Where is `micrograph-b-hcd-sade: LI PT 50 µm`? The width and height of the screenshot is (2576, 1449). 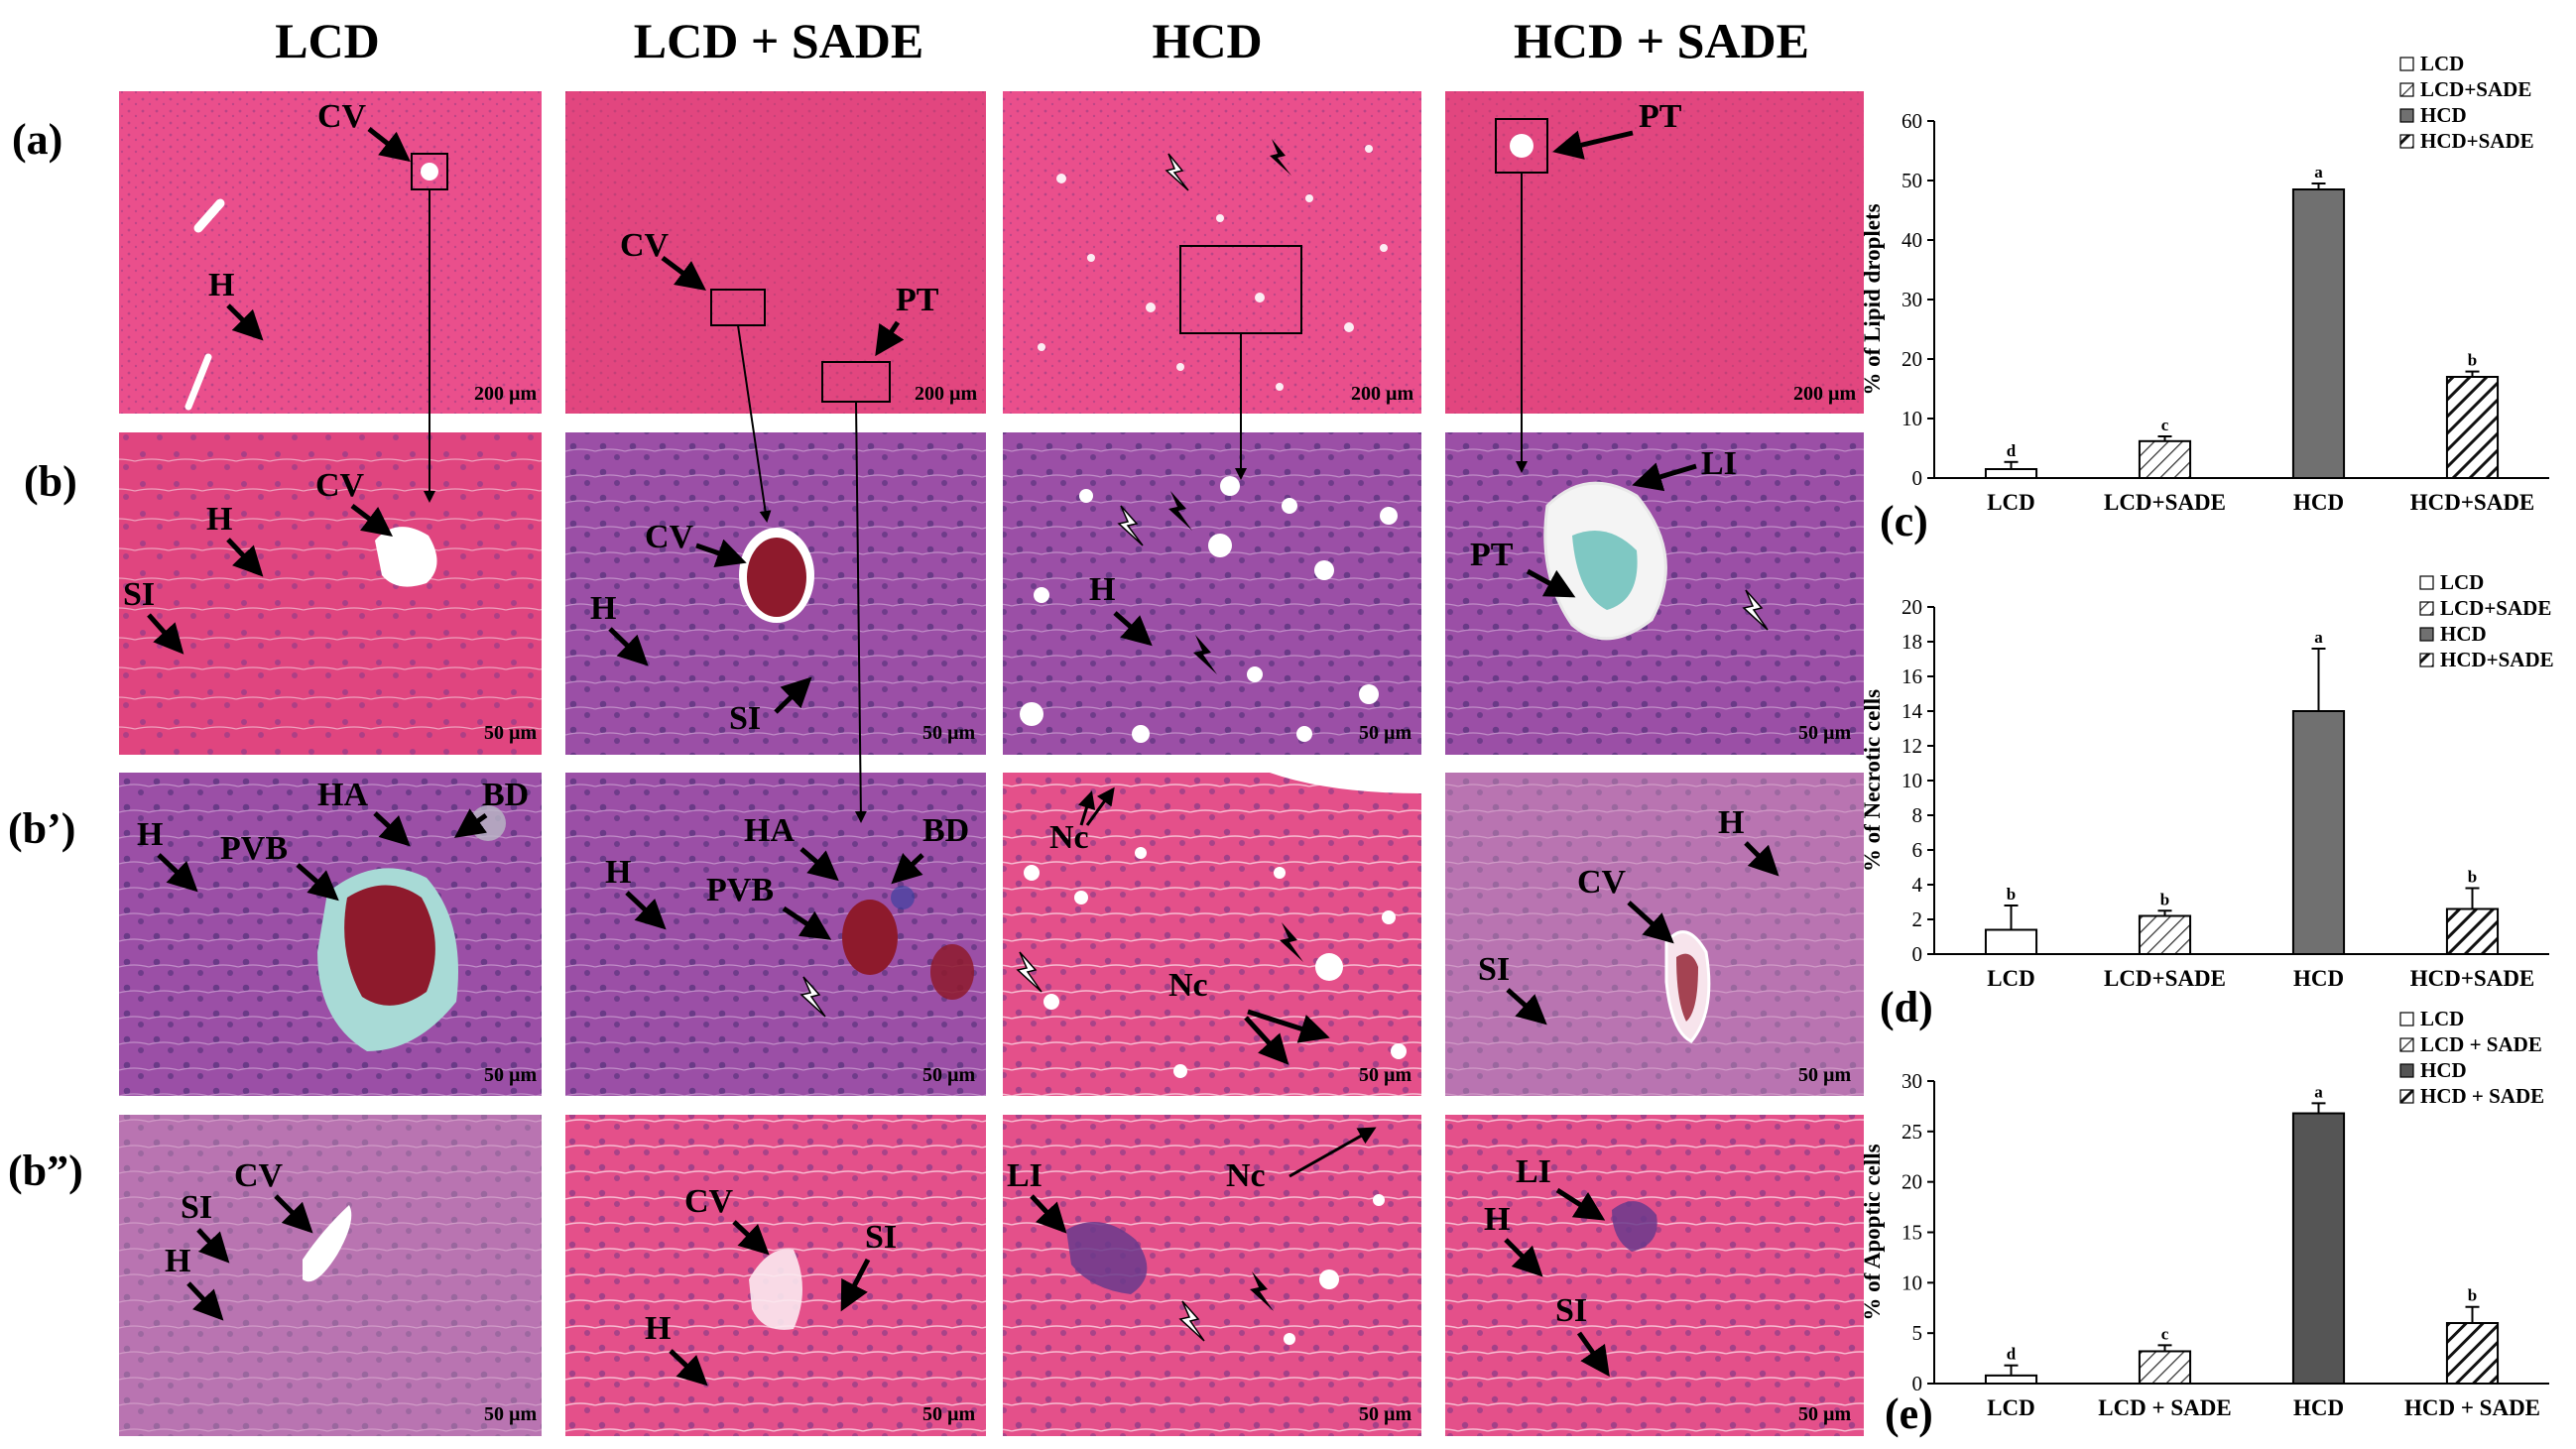 micrograph-b-hcd-sade: LI PT 50 µm is located at coordinates (1654, 593).